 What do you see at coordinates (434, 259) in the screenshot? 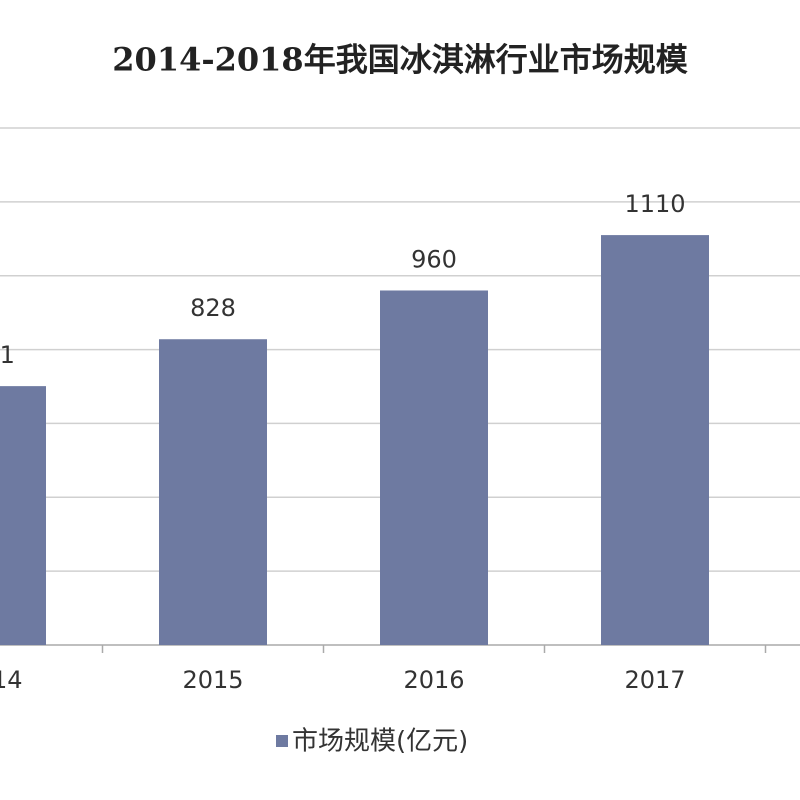
I see `value-label: 960` at bounding box center [434, 259].